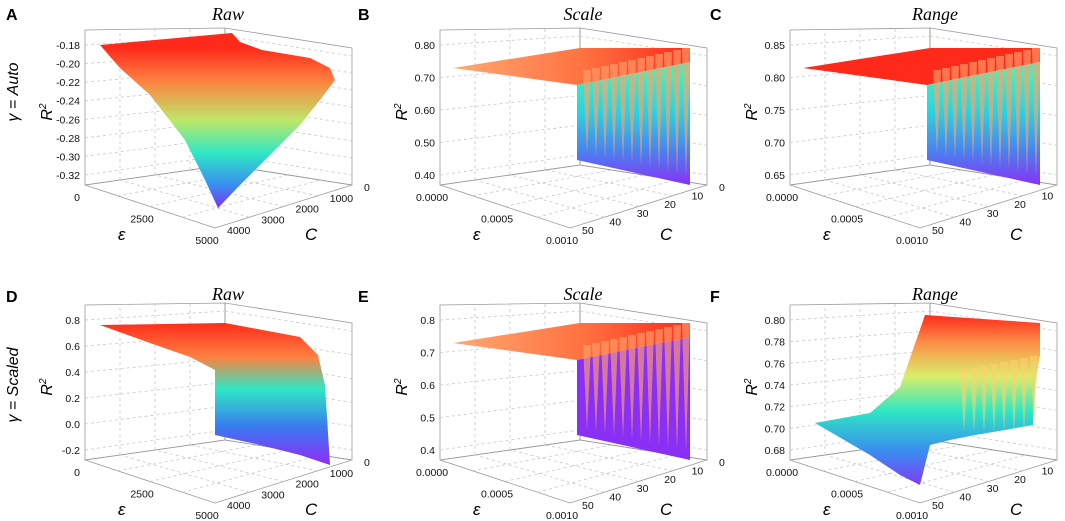 Image resolution: width=1065 pixels, height=521 pixels. I want to click on z-tick-label: 0.85, so click(775, 46).